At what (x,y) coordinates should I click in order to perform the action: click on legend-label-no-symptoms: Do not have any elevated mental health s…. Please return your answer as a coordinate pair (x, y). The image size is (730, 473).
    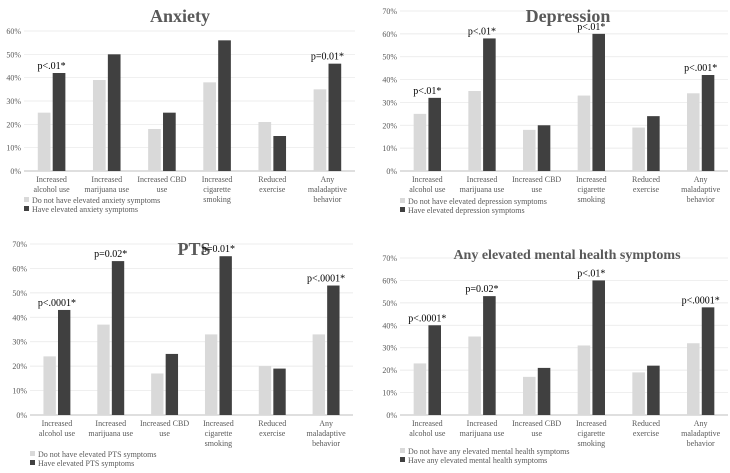
    Looking at the image, I should click on (489, 451).